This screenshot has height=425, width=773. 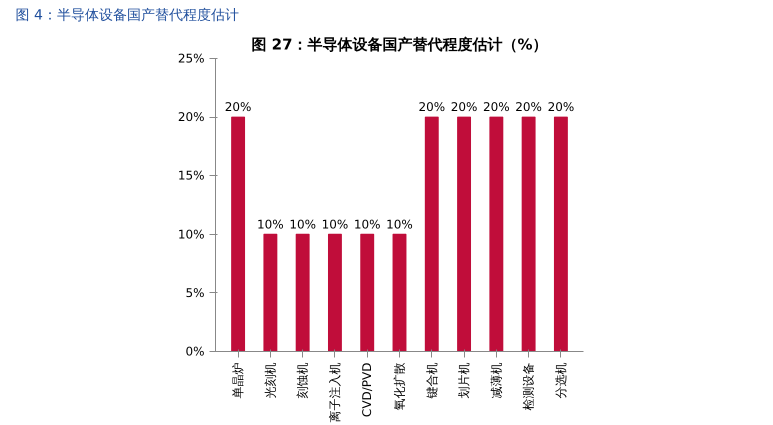 What do you see at coordinates (191, 175) in the screenshot?
I see `y-tick-label: 15%` at bounding box center [191, 175].